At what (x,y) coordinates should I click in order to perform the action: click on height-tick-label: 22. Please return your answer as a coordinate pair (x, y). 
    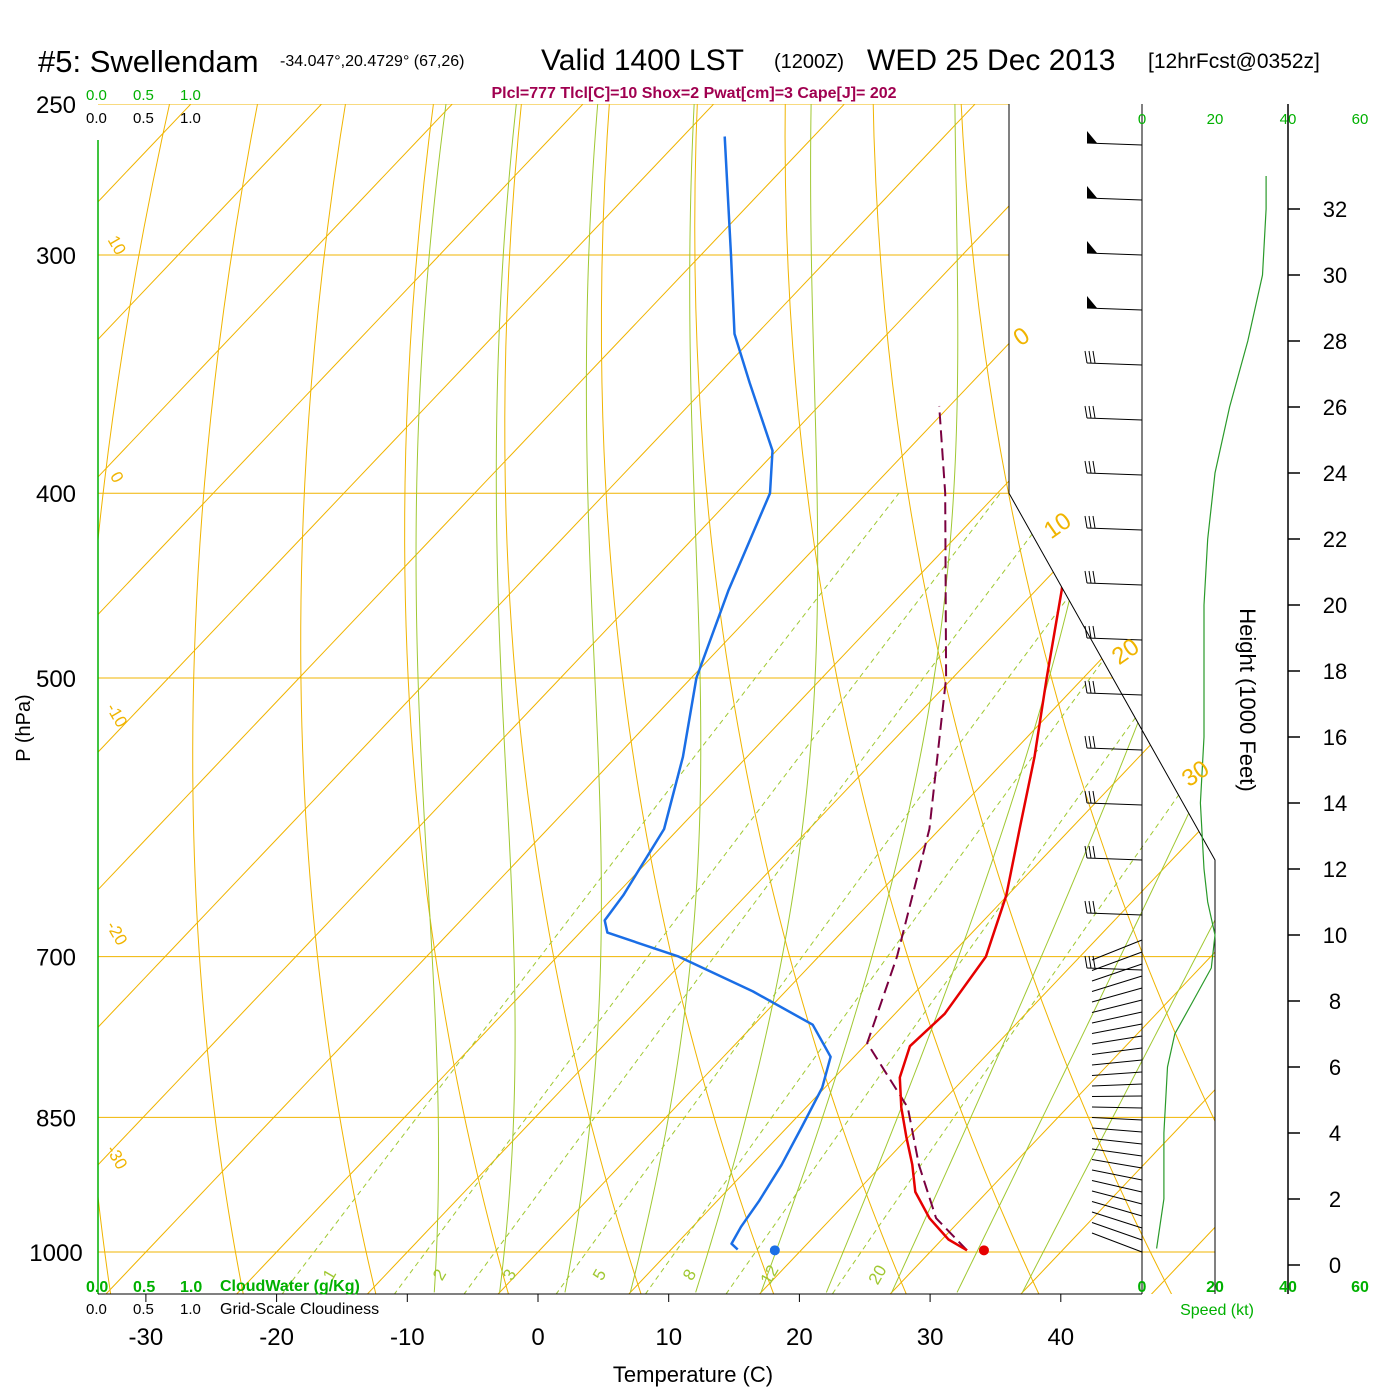
    Looking at the image, I should click on (1335, 539).